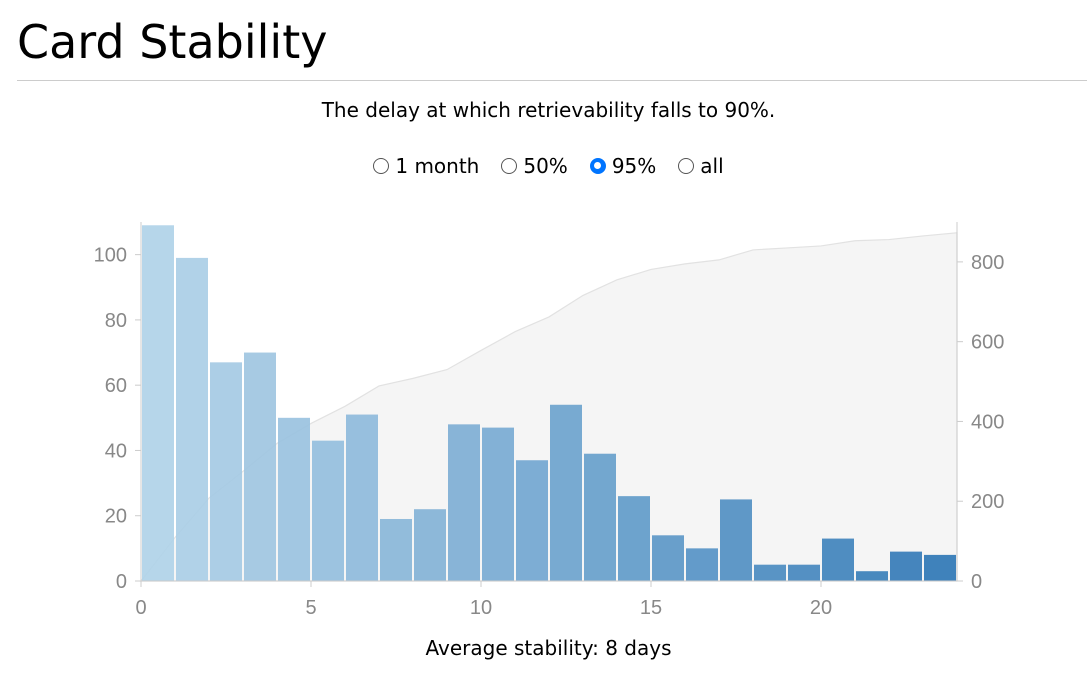 The height and width of the screenshot is (678, 1087). What do you see at coordinates (140, 608) in the screenshot?
I see `x-tick-label: 0` at bounding box center [140, 608].